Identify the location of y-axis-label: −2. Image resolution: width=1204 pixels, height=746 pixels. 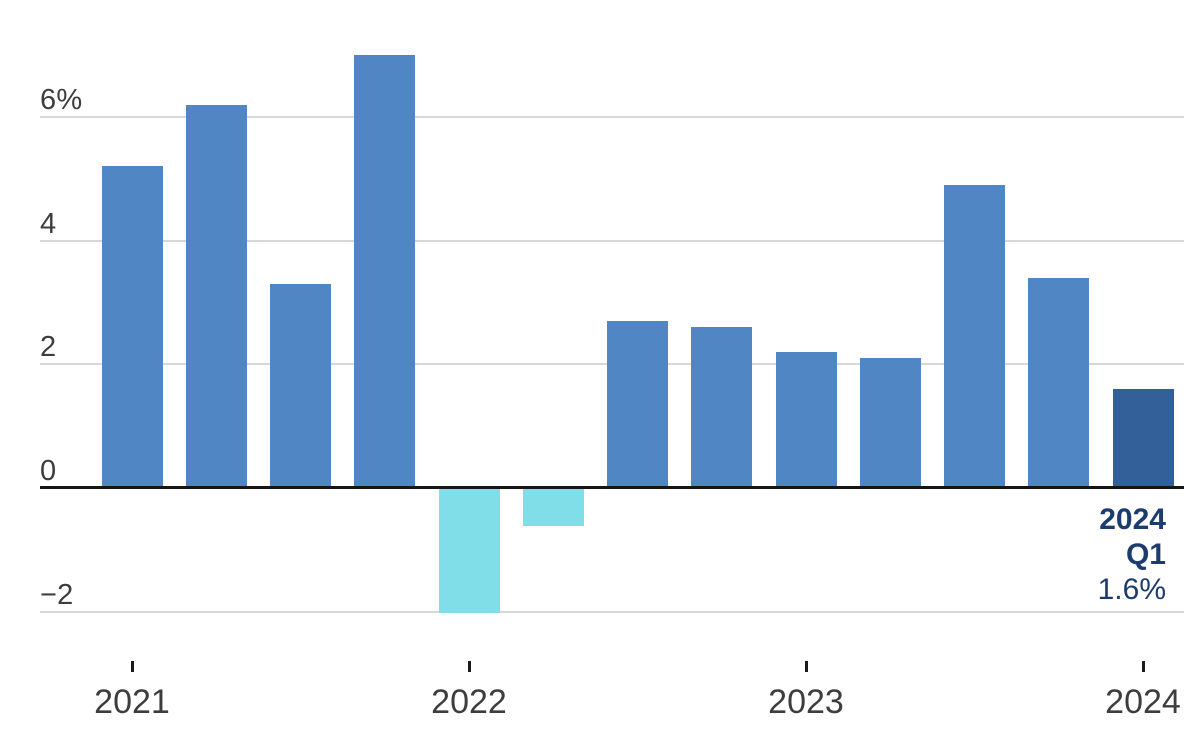
(57, 594).